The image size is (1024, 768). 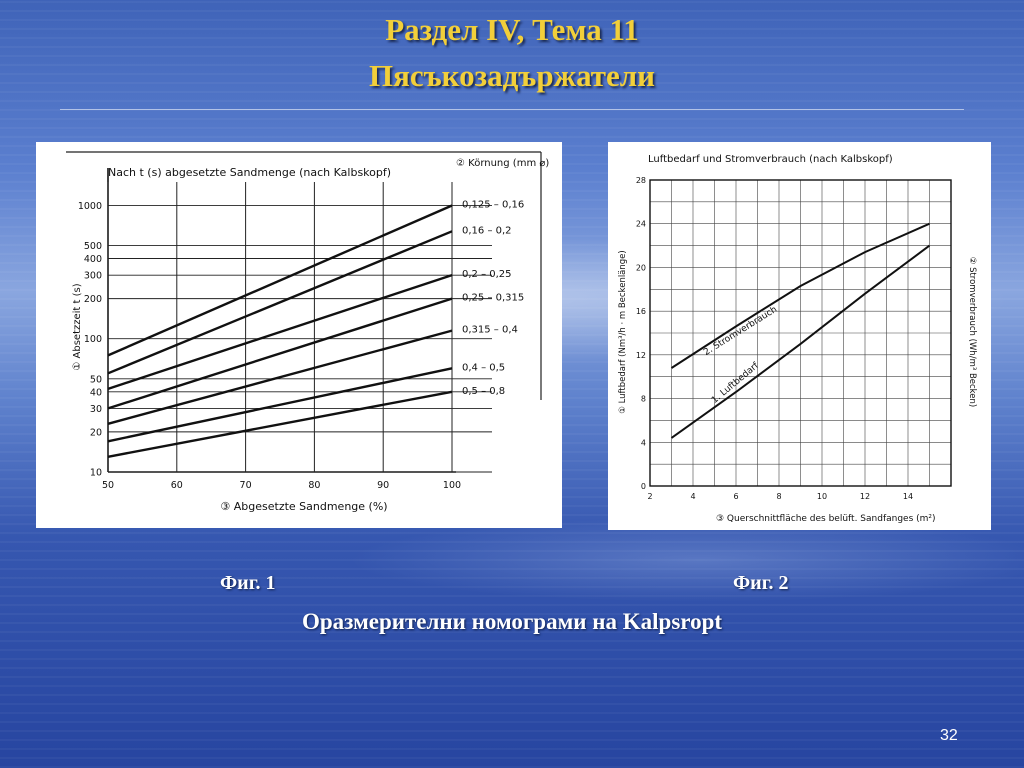 What do you see at coordinates (487, 274) in the screenshot?
I see `legend-entry: 0,2 – 0,25` at bounding box center [487, 274].